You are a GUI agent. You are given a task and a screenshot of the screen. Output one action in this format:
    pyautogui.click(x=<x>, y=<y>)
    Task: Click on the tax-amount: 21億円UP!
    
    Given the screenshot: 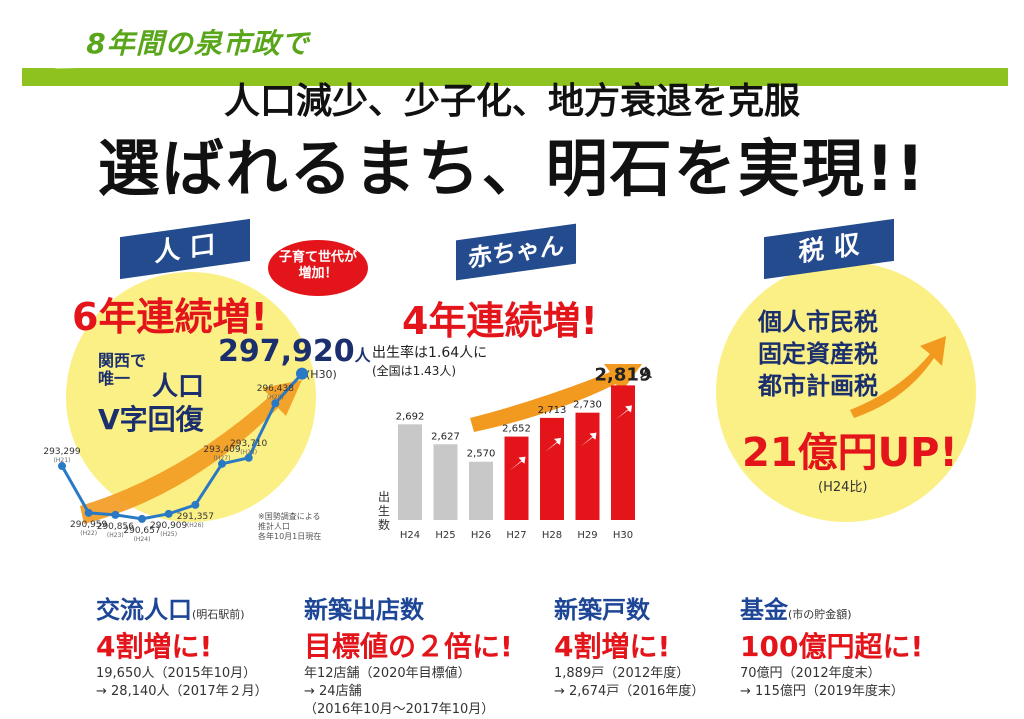 What is the action you would take?
    pyautogui.click(x=850, y=453)
    